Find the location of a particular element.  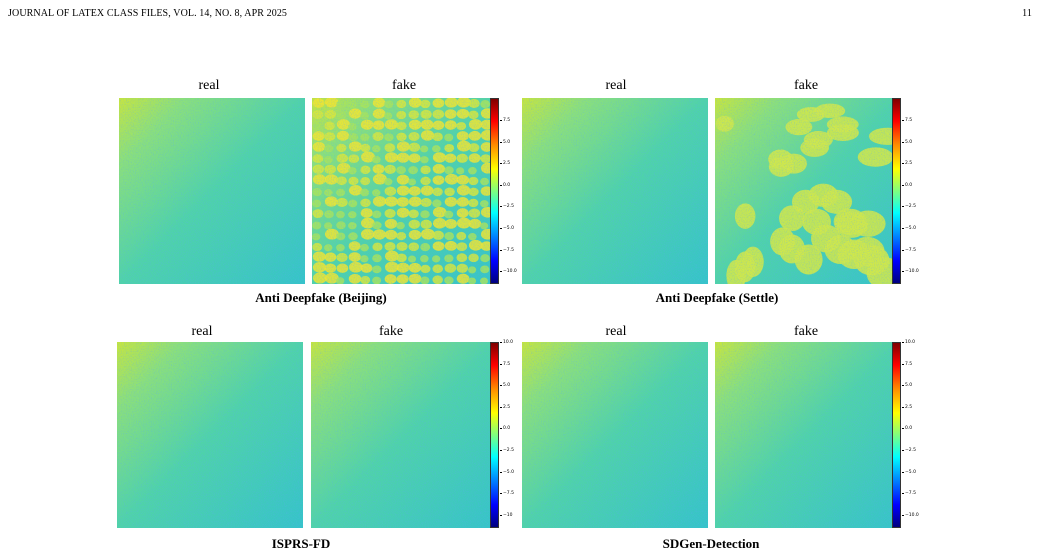

colorbar-tick-label: −10 is located at coordinates (506, 515).